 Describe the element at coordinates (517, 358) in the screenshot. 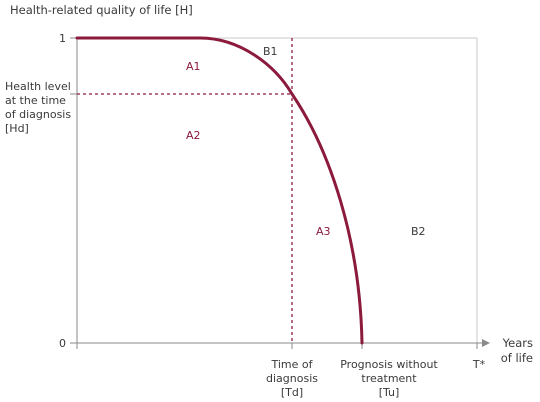

I see `x-axis-title-line-2: of life` at that location.